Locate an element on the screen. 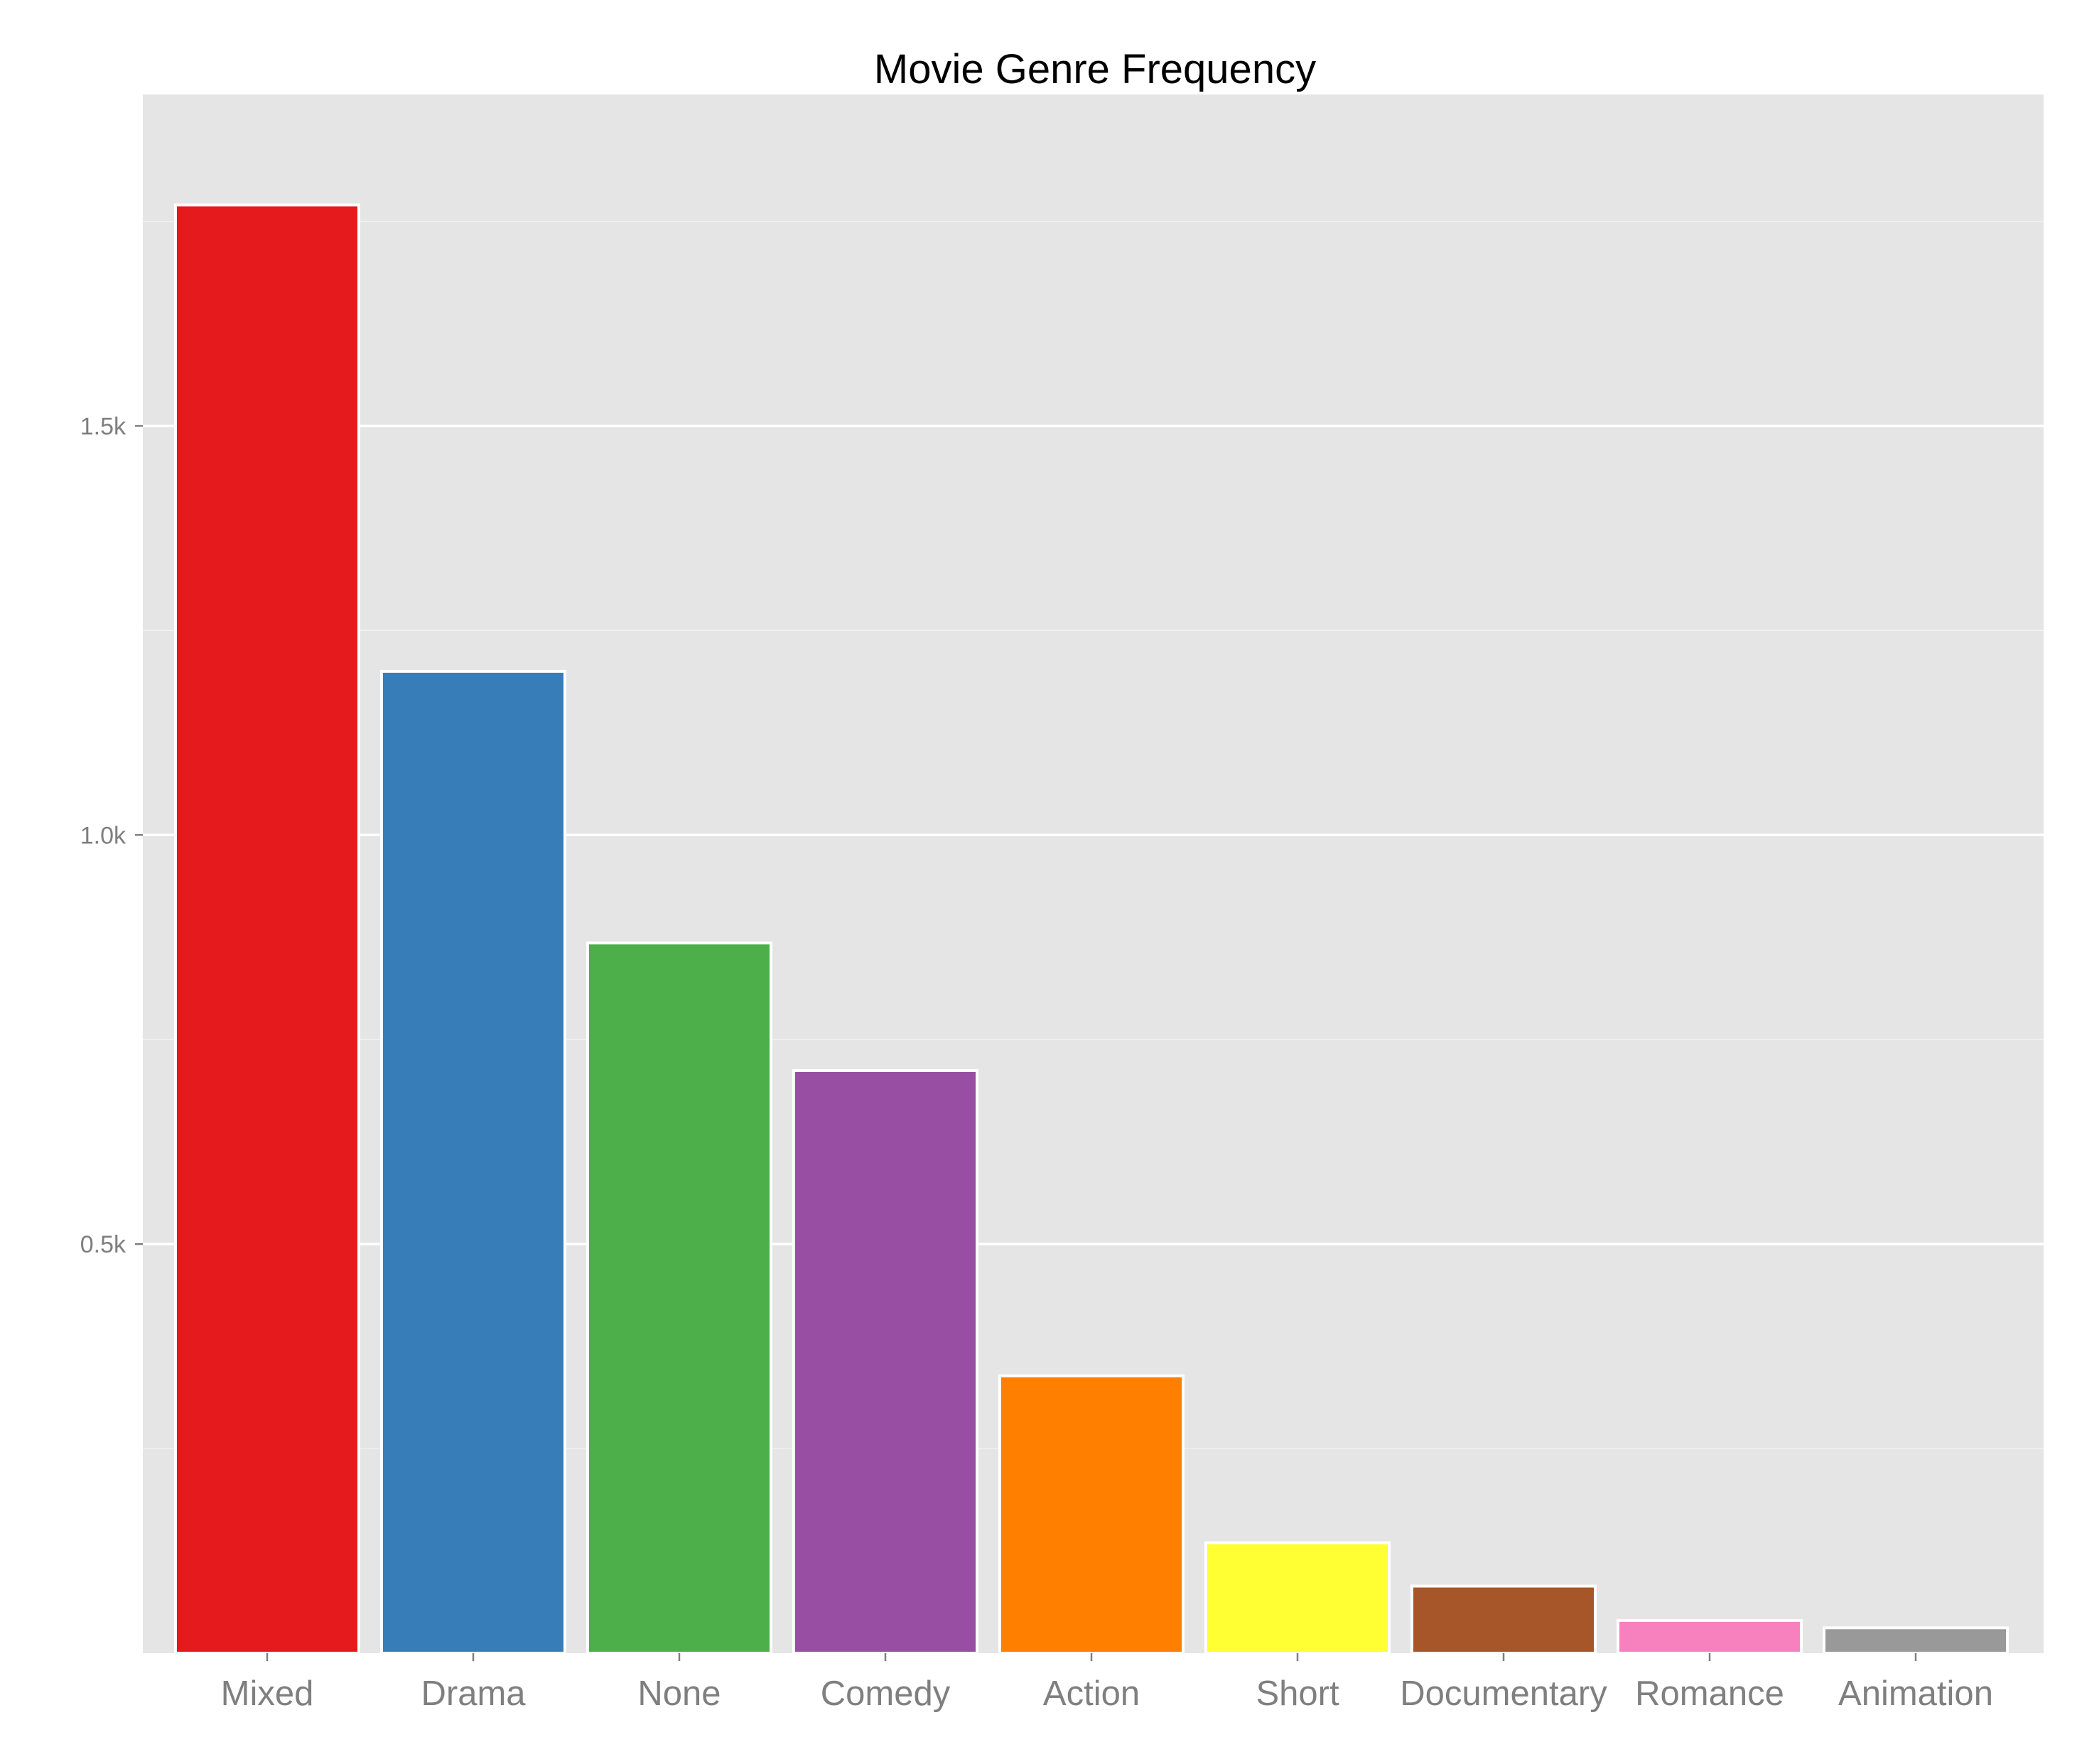 The width and height of the screenshot is (2077, 1764). x-tick-label: Mixed is located at coordinates (267, 1693).